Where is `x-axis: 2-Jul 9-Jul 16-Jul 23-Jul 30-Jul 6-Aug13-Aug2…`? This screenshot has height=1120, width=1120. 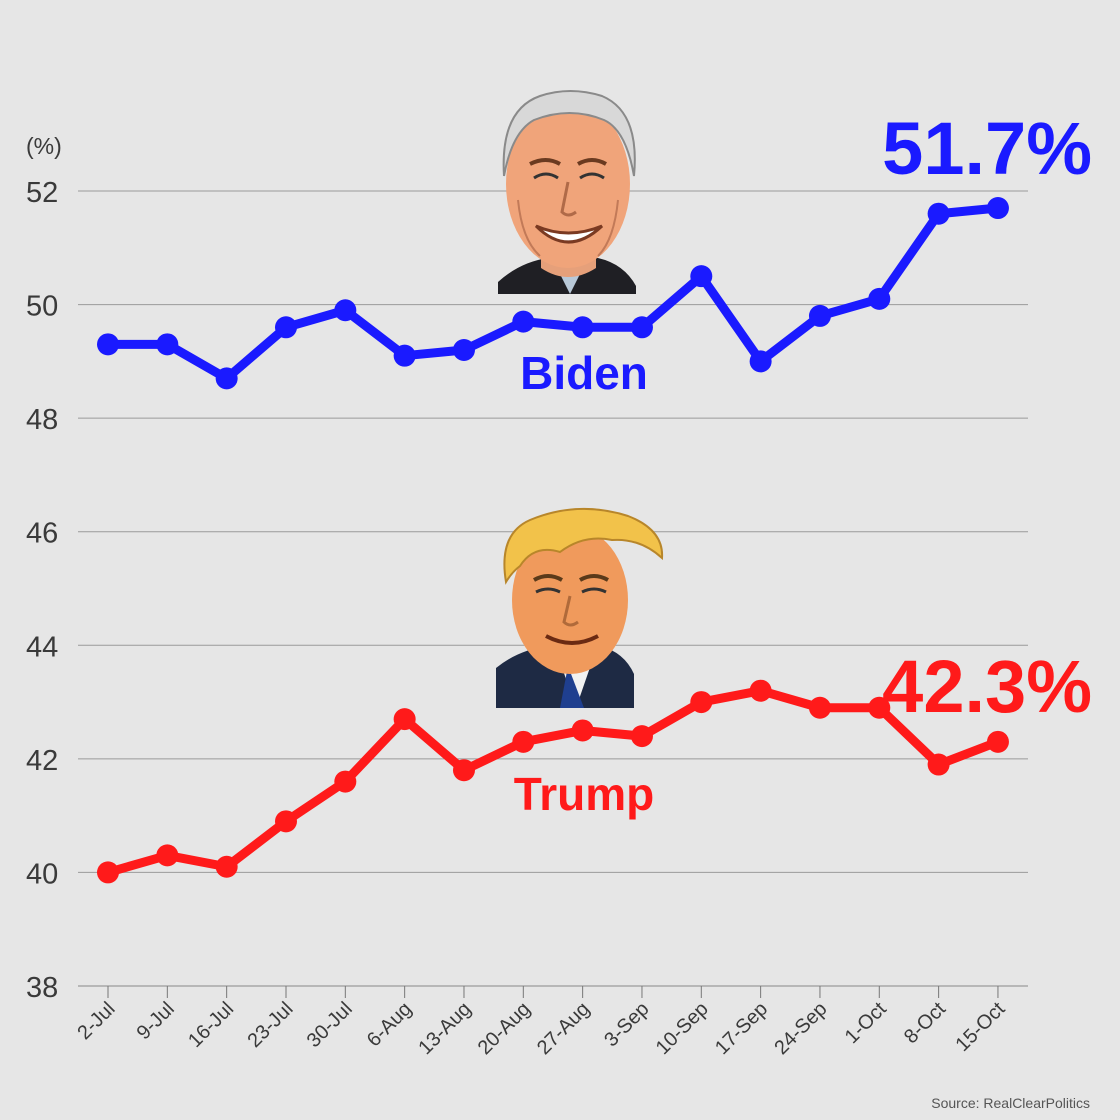
x-axis: 2-Jul 9-Jul 16-Jul 23-Jul 30-Jul 6-Aug13-Aug2… is located at coordinates (541, 1022).